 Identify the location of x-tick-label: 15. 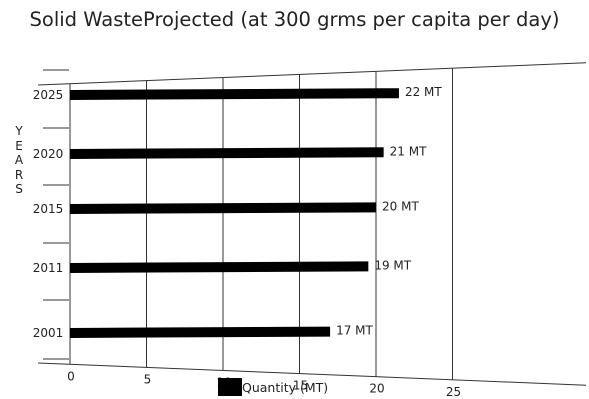
(300, 386).